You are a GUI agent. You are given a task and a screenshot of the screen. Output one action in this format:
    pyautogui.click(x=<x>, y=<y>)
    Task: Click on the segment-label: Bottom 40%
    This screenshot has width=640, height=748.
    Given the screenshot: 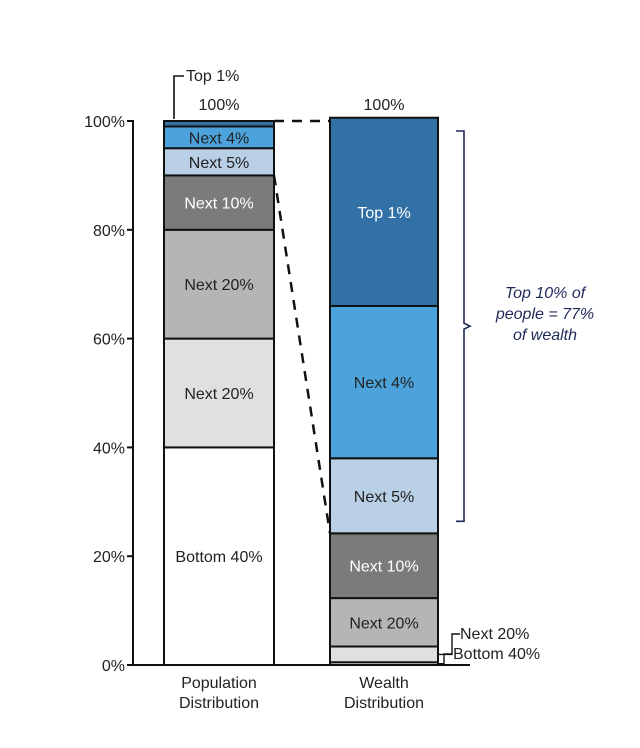 What is the action you would take?
    pyautogui.click(x=218, y=557)
    